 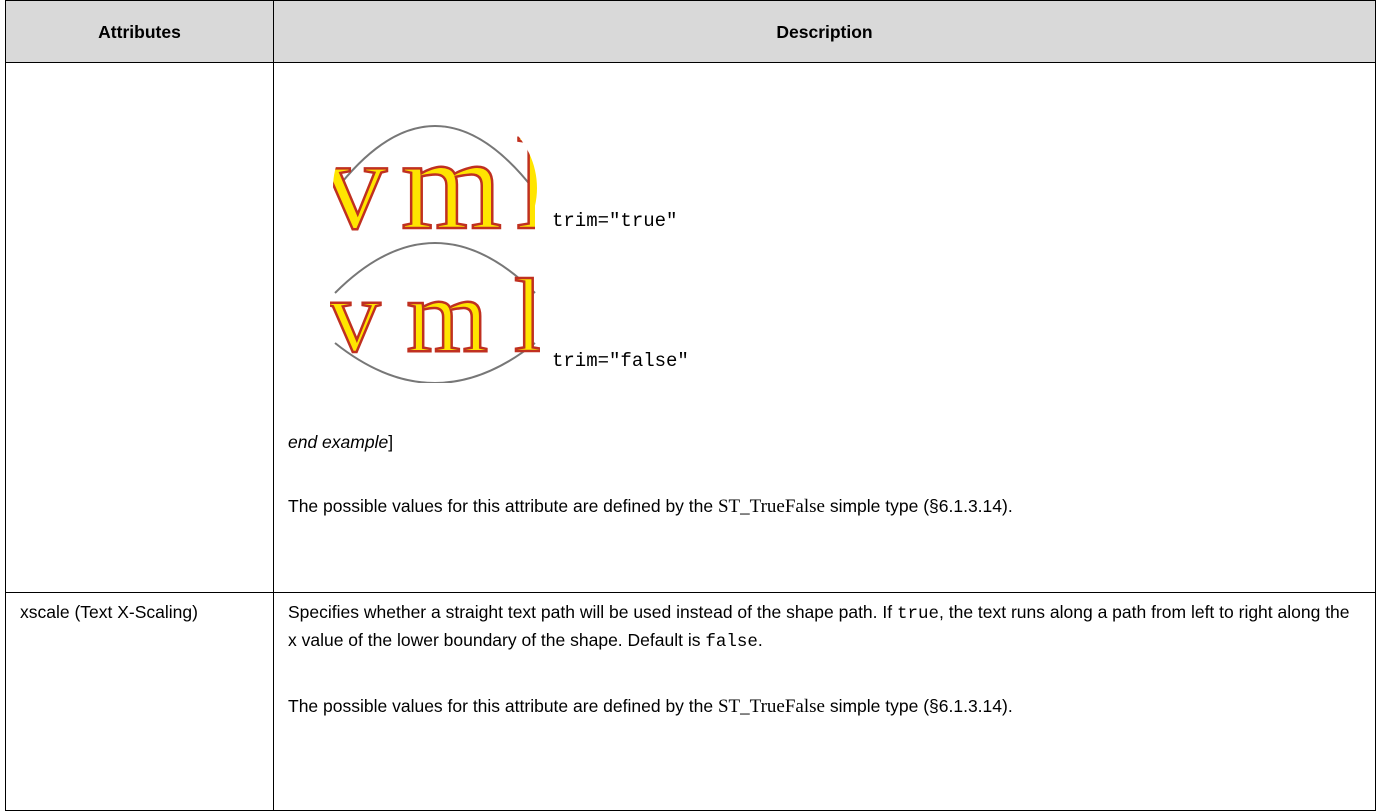 I want to click on vml-trim-true-image: vml, so click(x=435, y=174).